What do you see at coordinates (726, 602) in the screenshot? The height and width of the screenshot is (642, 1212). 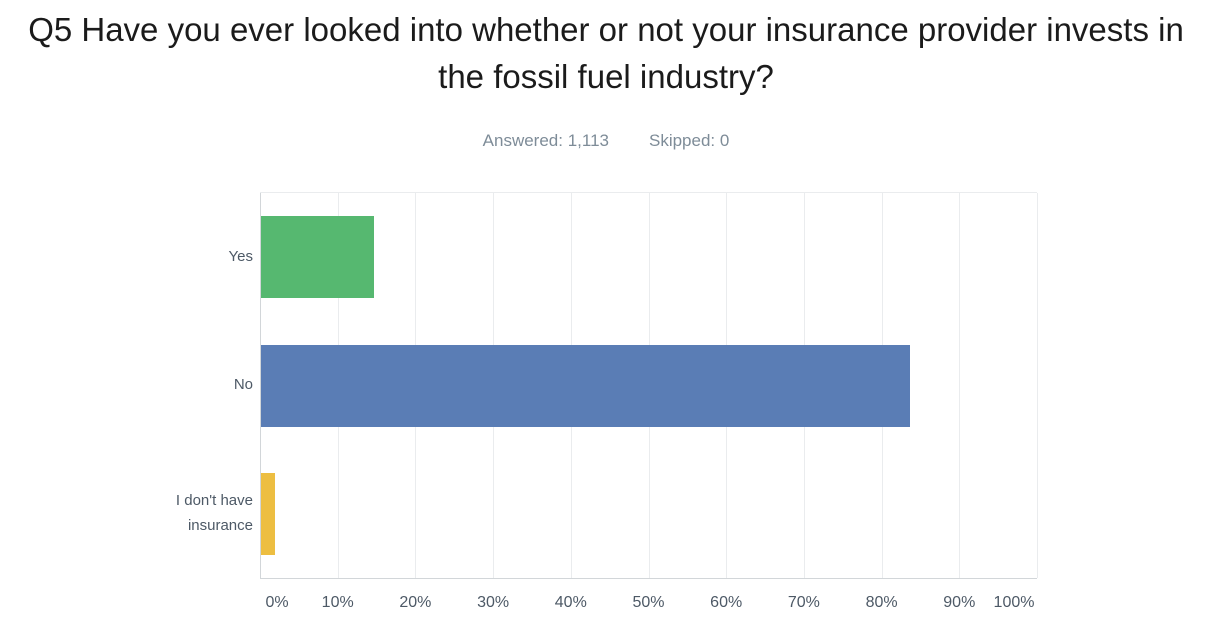 I see `x-tick-label: 60%` at bounding box center [726, 602].